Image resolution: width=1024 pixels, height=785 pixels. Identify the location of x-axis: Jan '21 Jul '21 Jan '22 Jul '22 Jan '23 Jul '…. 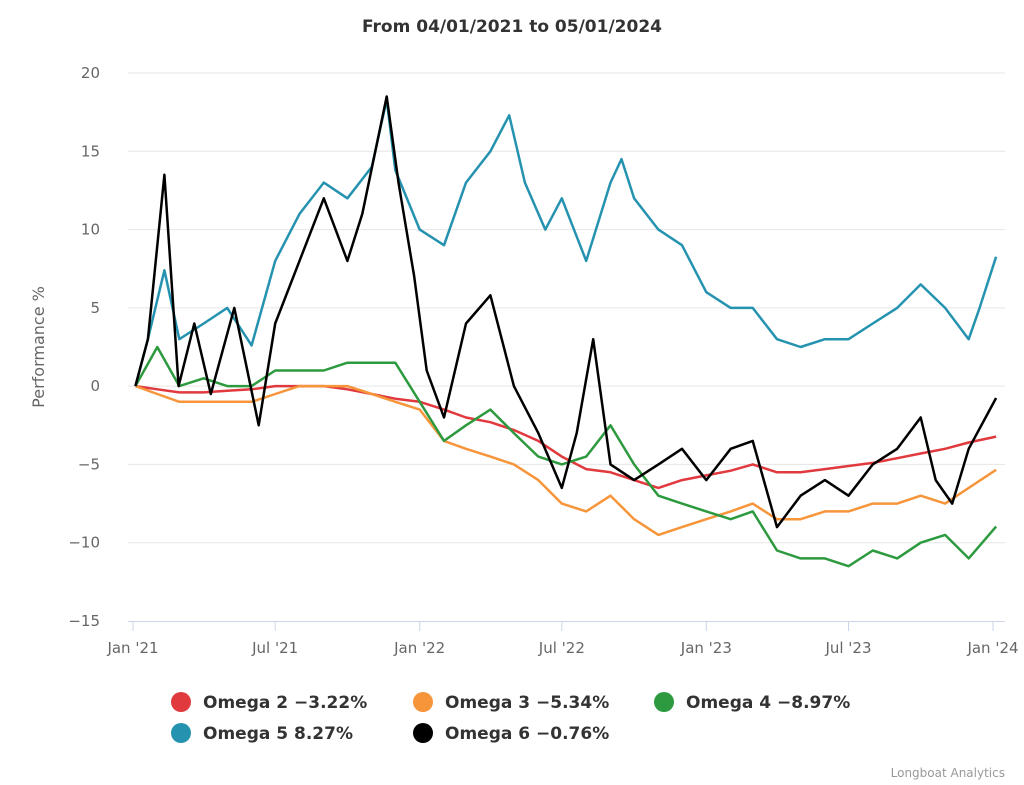
(562, 639).